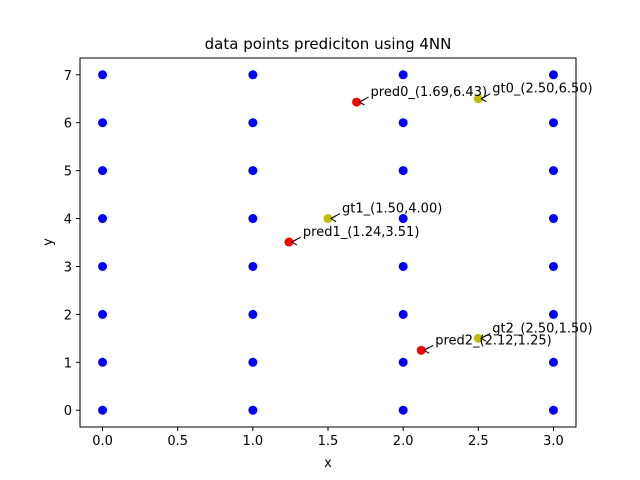 This screenshot has width=640, height=480. I want to click on chart-title: data points prediciton using 4NN, so click(328, 44).